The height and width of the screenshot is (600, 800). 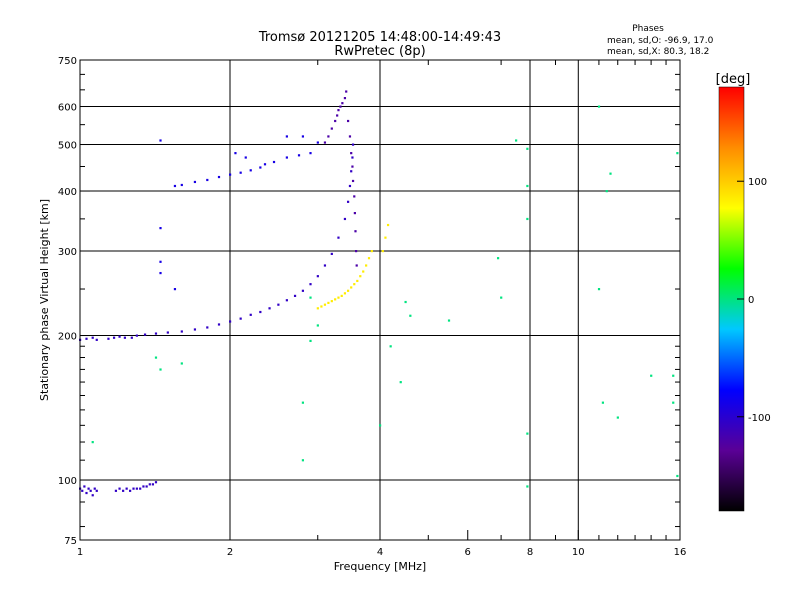 What do you see at coordinates (754, 300) in the screenshot?
I see `colorbar-ticks: 100 0 -100` at bounding box center [754, 300].